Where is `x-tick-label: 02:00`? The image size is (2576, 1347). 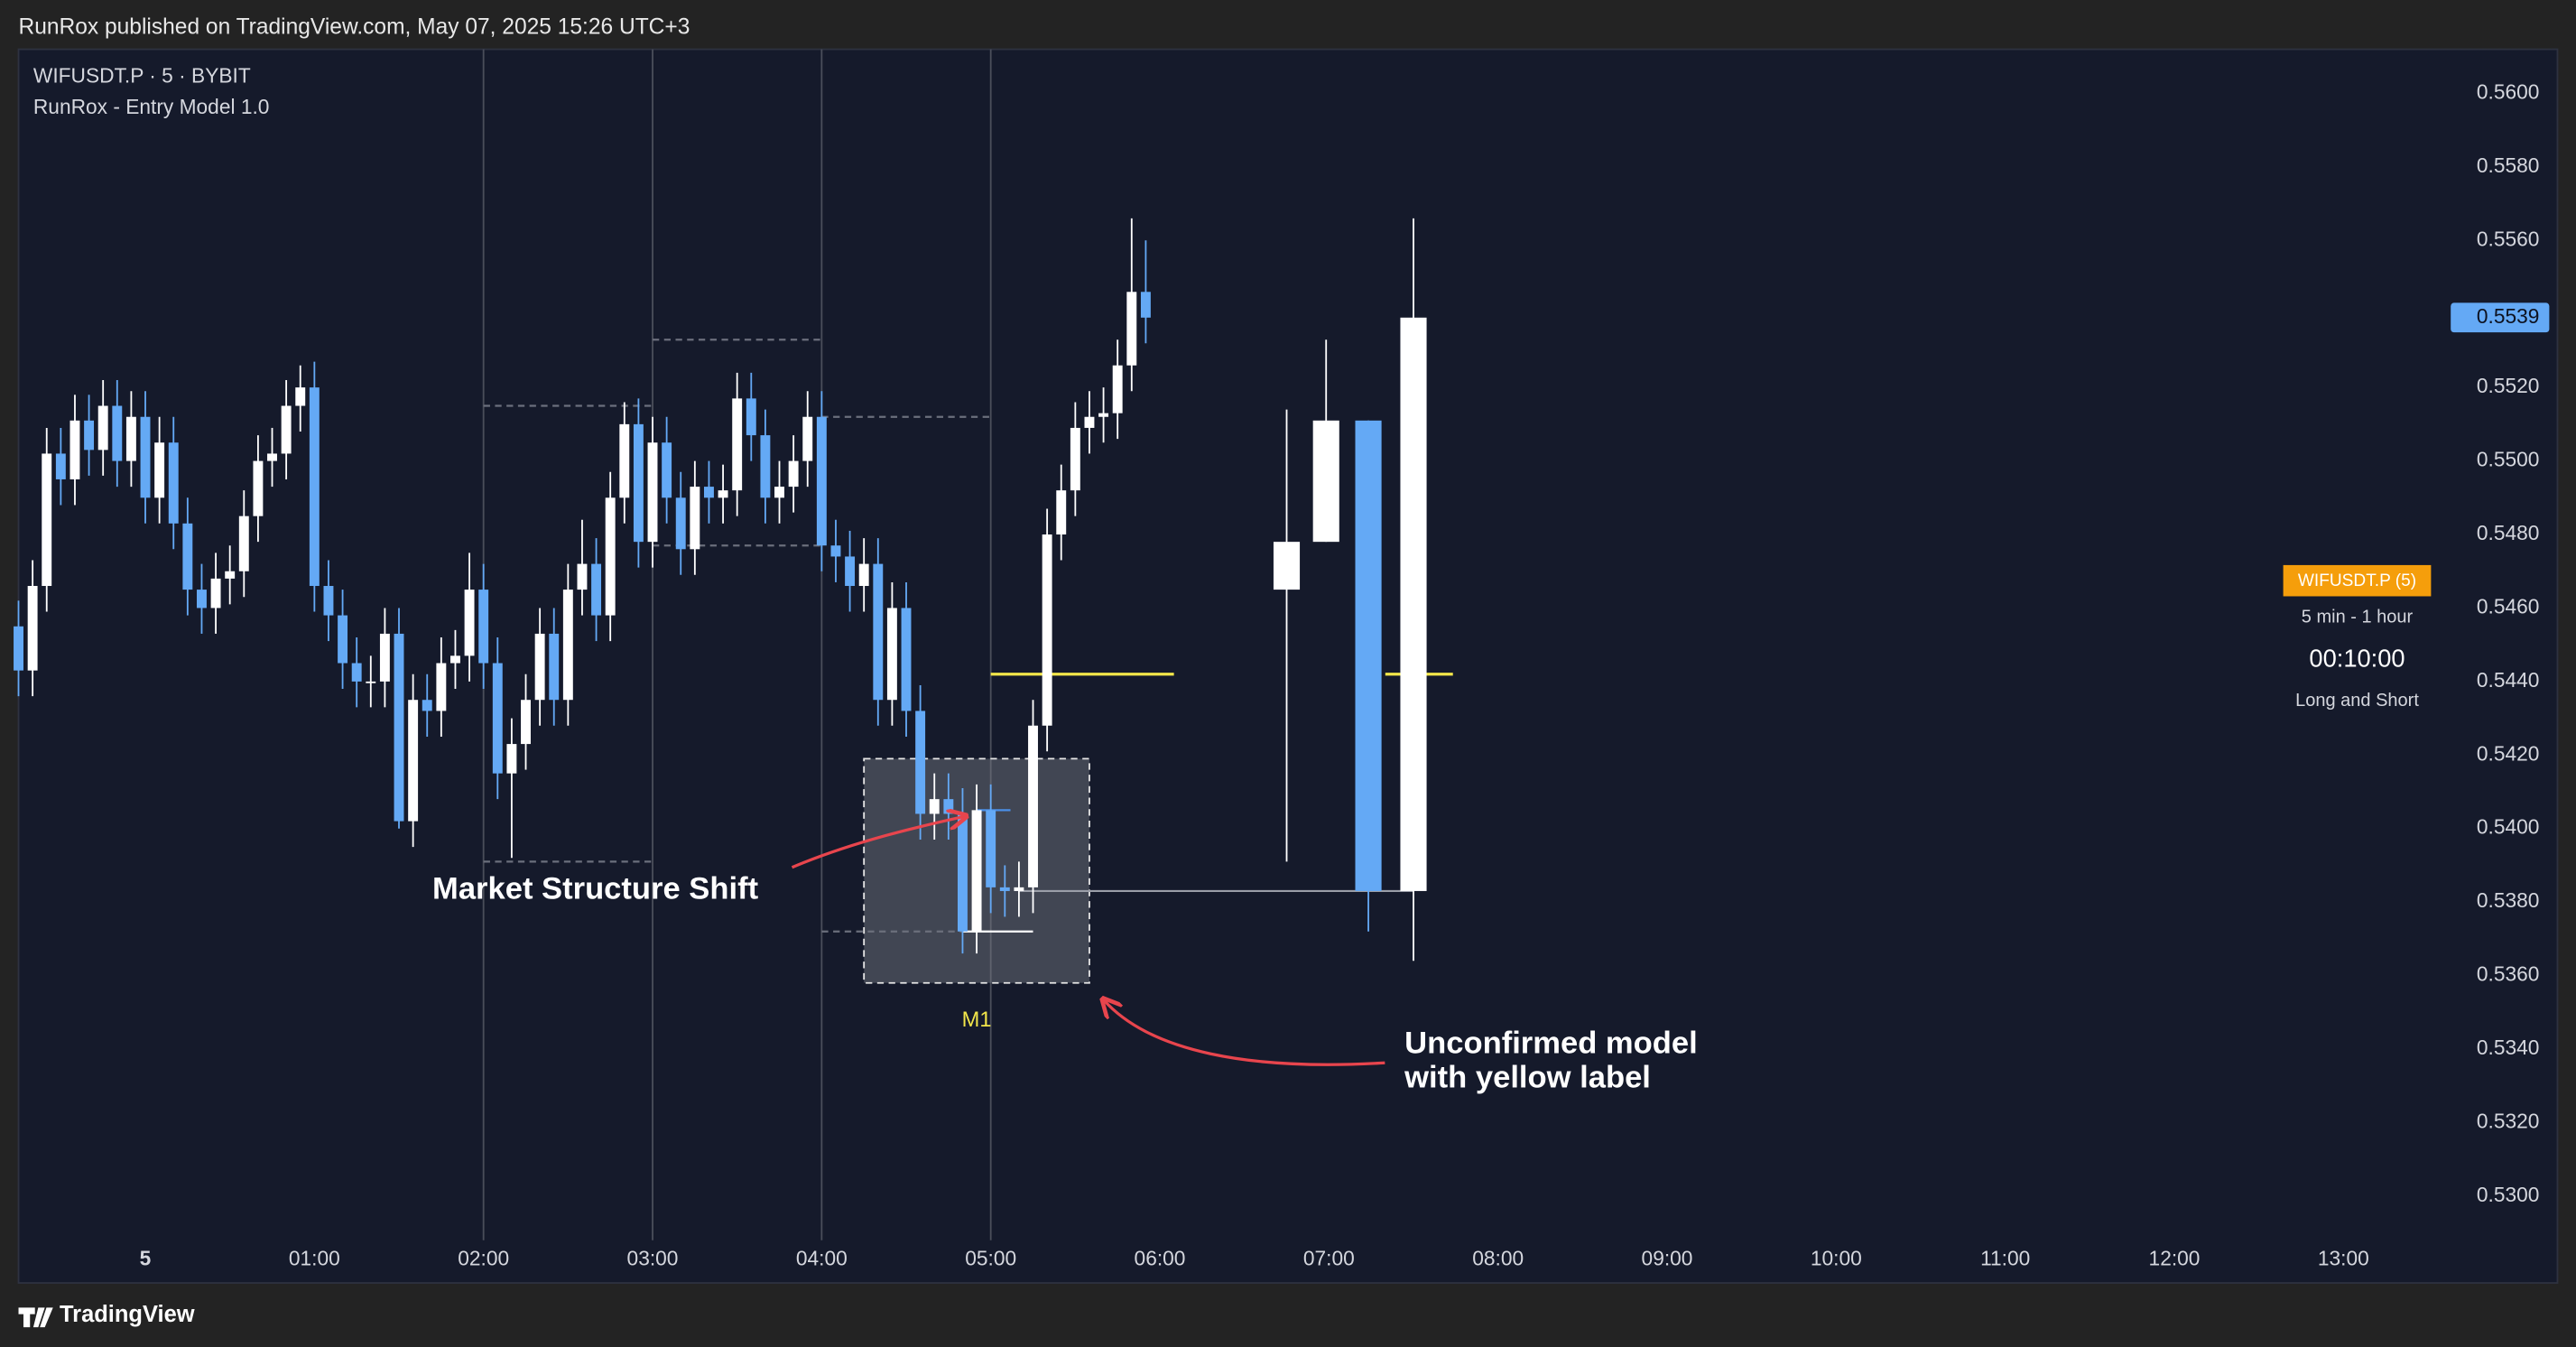
x-tick-label: 02:00 is located at coordinates (483, 1258).